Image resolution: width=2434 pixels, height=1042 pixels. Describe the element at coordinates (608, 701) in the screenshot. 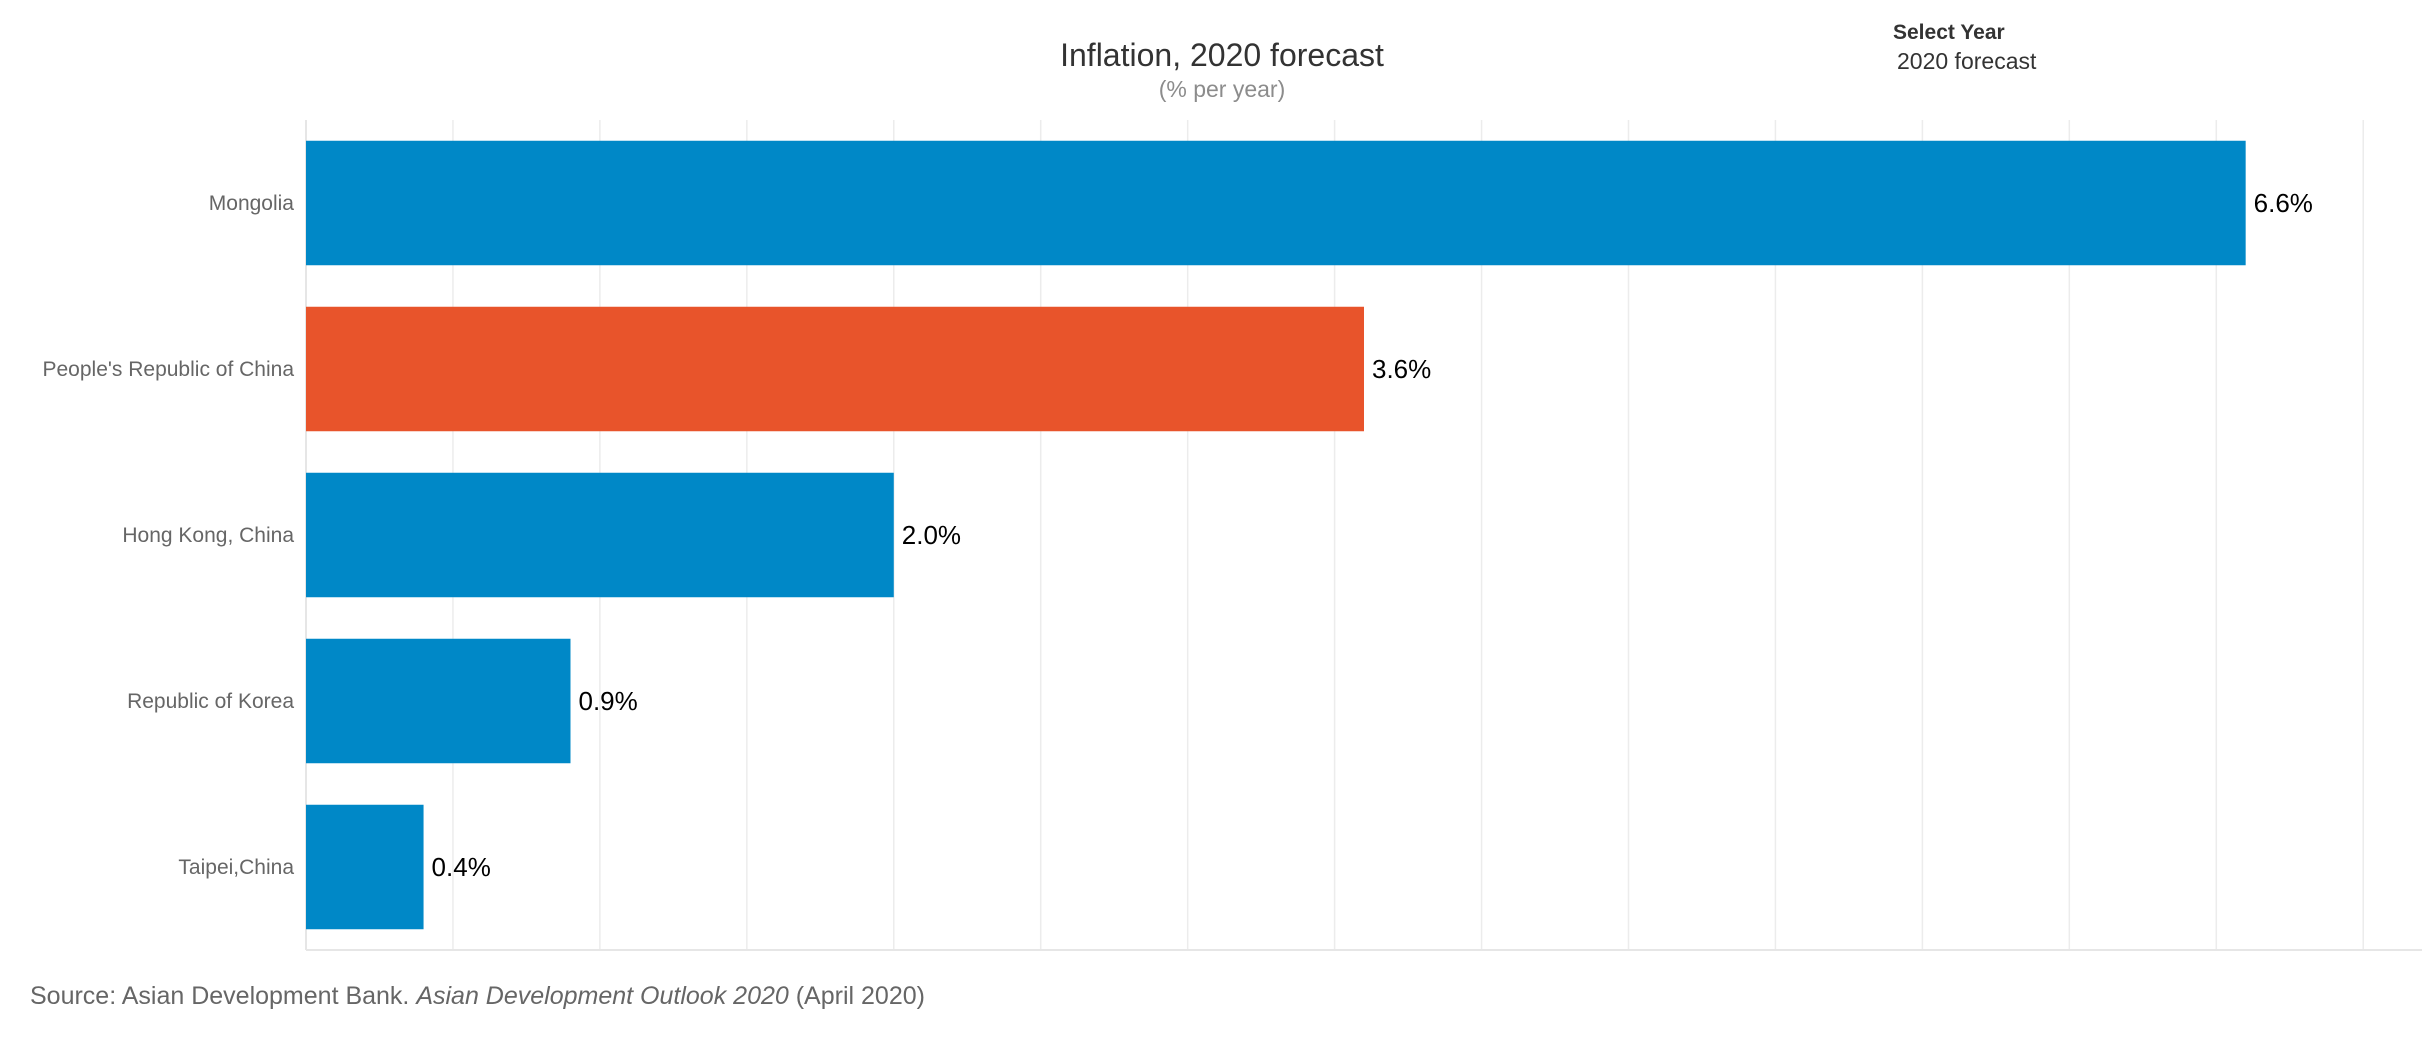

I see `data-label: 0.9%` at that location.